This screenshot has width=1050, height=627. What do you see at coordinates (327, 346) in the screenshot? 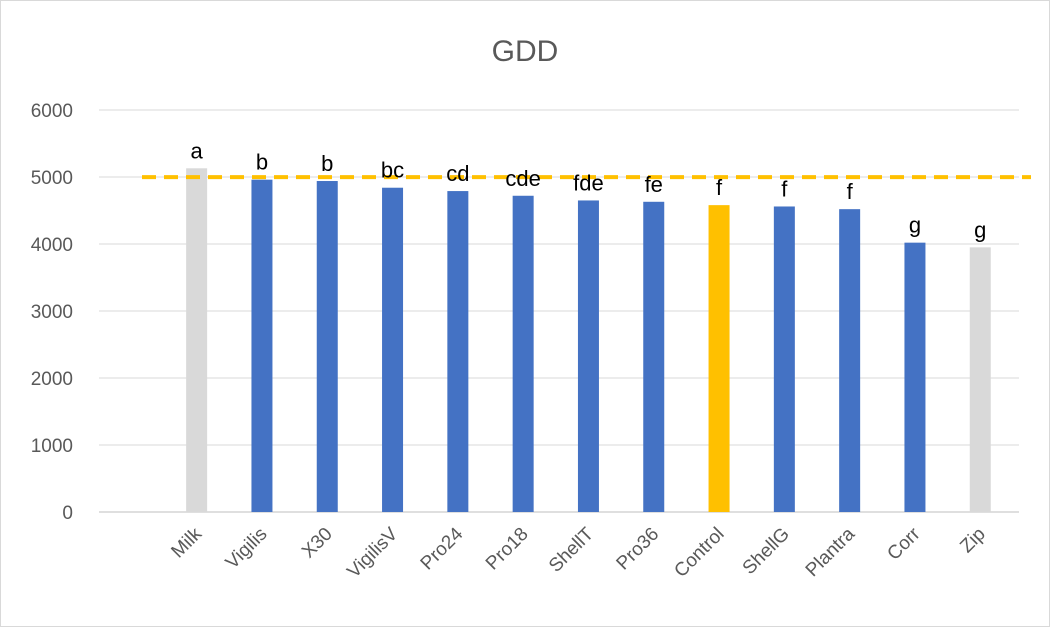
I see `bar-x30` at bounding box center [327, 346].